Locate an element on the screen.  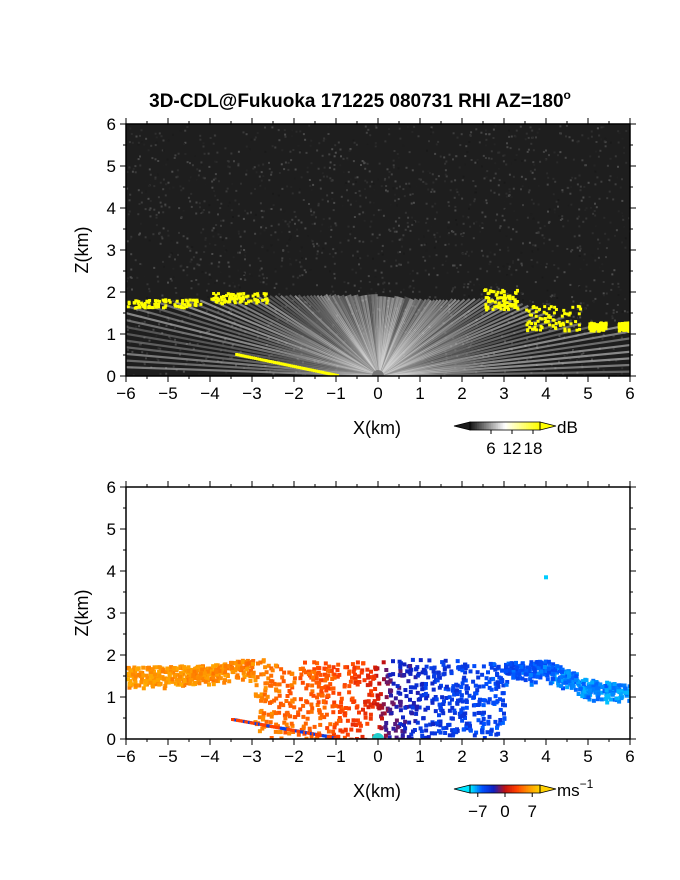
y-tick-label: 1 is located at coordinates (111, 334).